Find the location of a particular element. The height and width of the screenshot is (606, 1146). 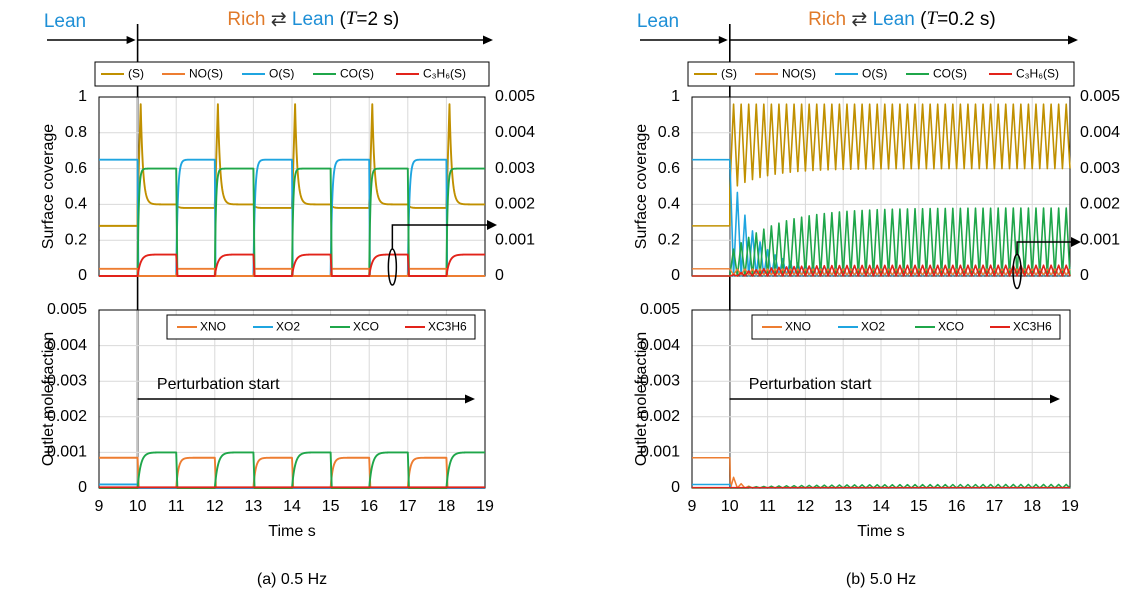

coverage-tick-label: 0.4 is located at coordinates (76, 204).